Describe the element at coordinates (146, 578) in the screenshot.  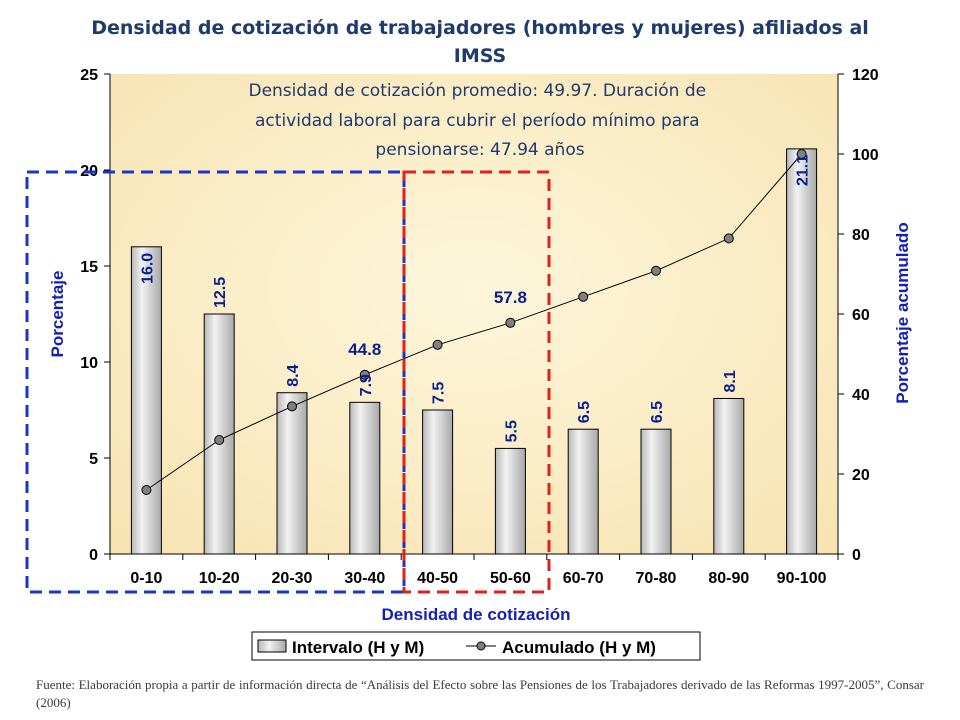
I see `x-tick-label: 0-10` at that location.